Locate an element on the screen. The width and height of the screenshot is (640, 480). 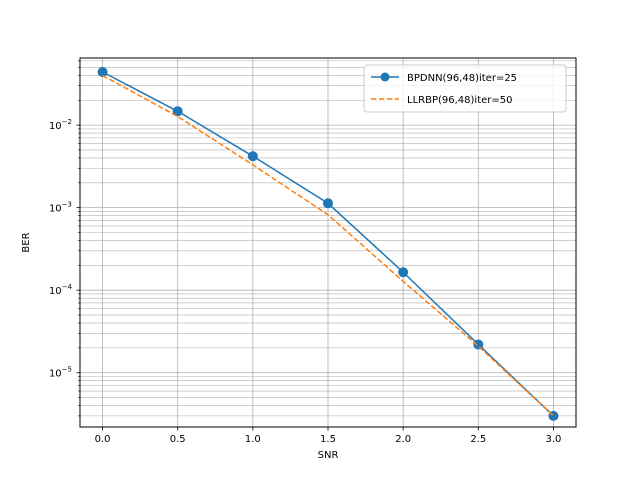
x-tick-label: 2.5 is located at coordinates (478, 439).